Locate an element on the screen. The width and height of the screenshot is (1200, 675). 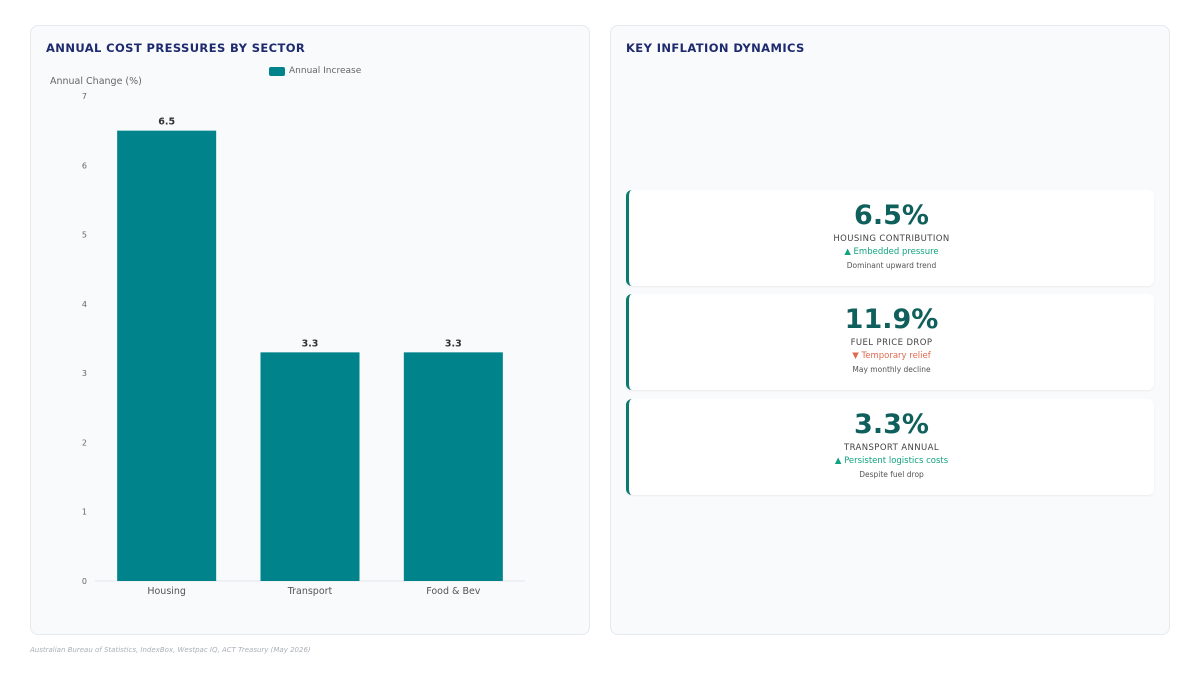
kpi-trend: ▲ Persistent logistics costs is located at coordinates (891, 461).